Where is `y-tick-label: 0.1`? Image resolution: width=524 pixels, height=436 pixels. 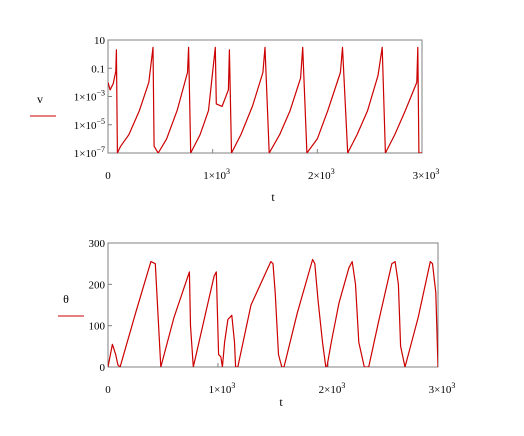 y-tick-label: 0.1 is located at coordinates (98, 69).